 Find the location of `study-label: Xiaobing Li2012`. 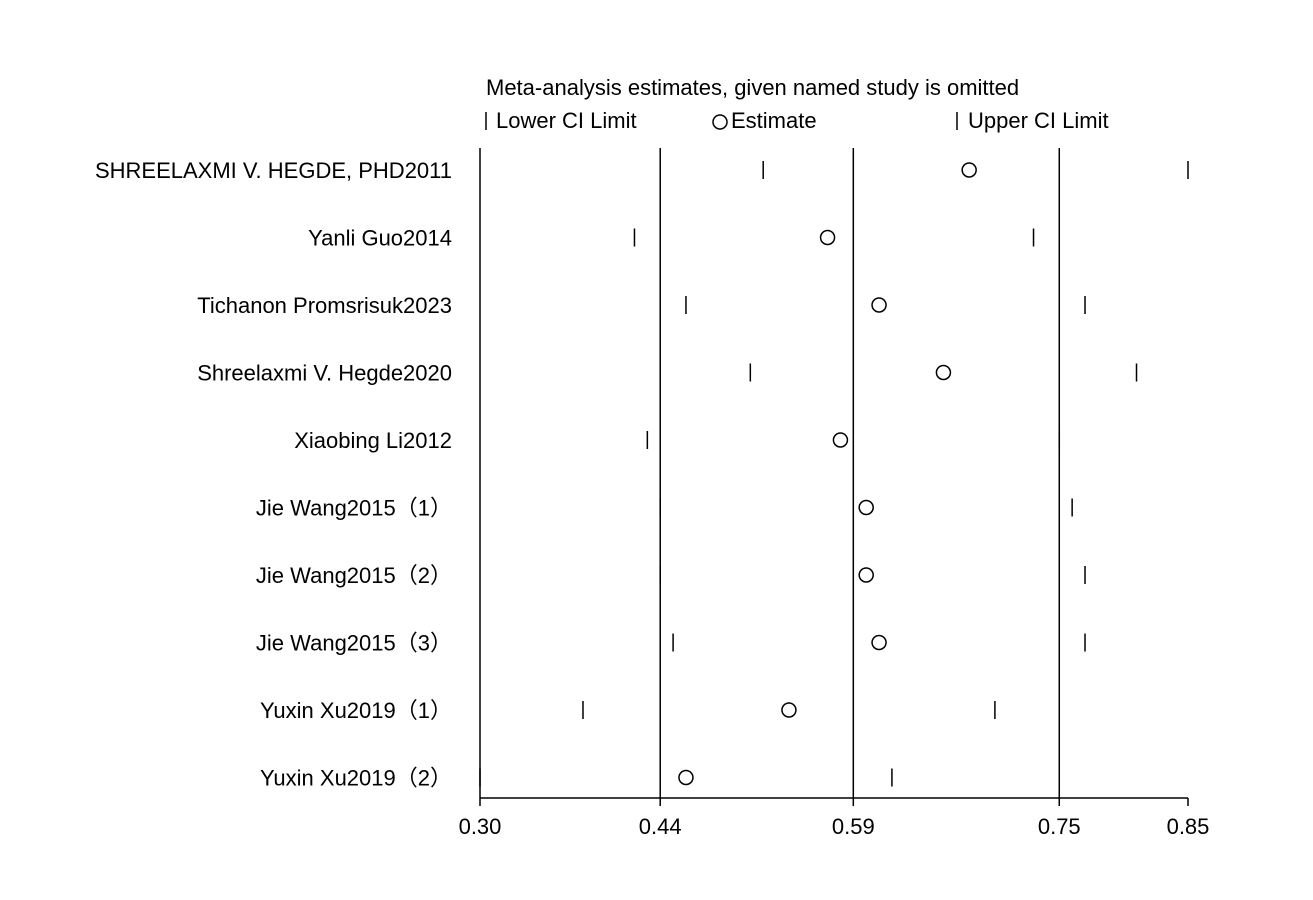

study-label: Xiaobing Li2012 is located at coordinates (373, 440).